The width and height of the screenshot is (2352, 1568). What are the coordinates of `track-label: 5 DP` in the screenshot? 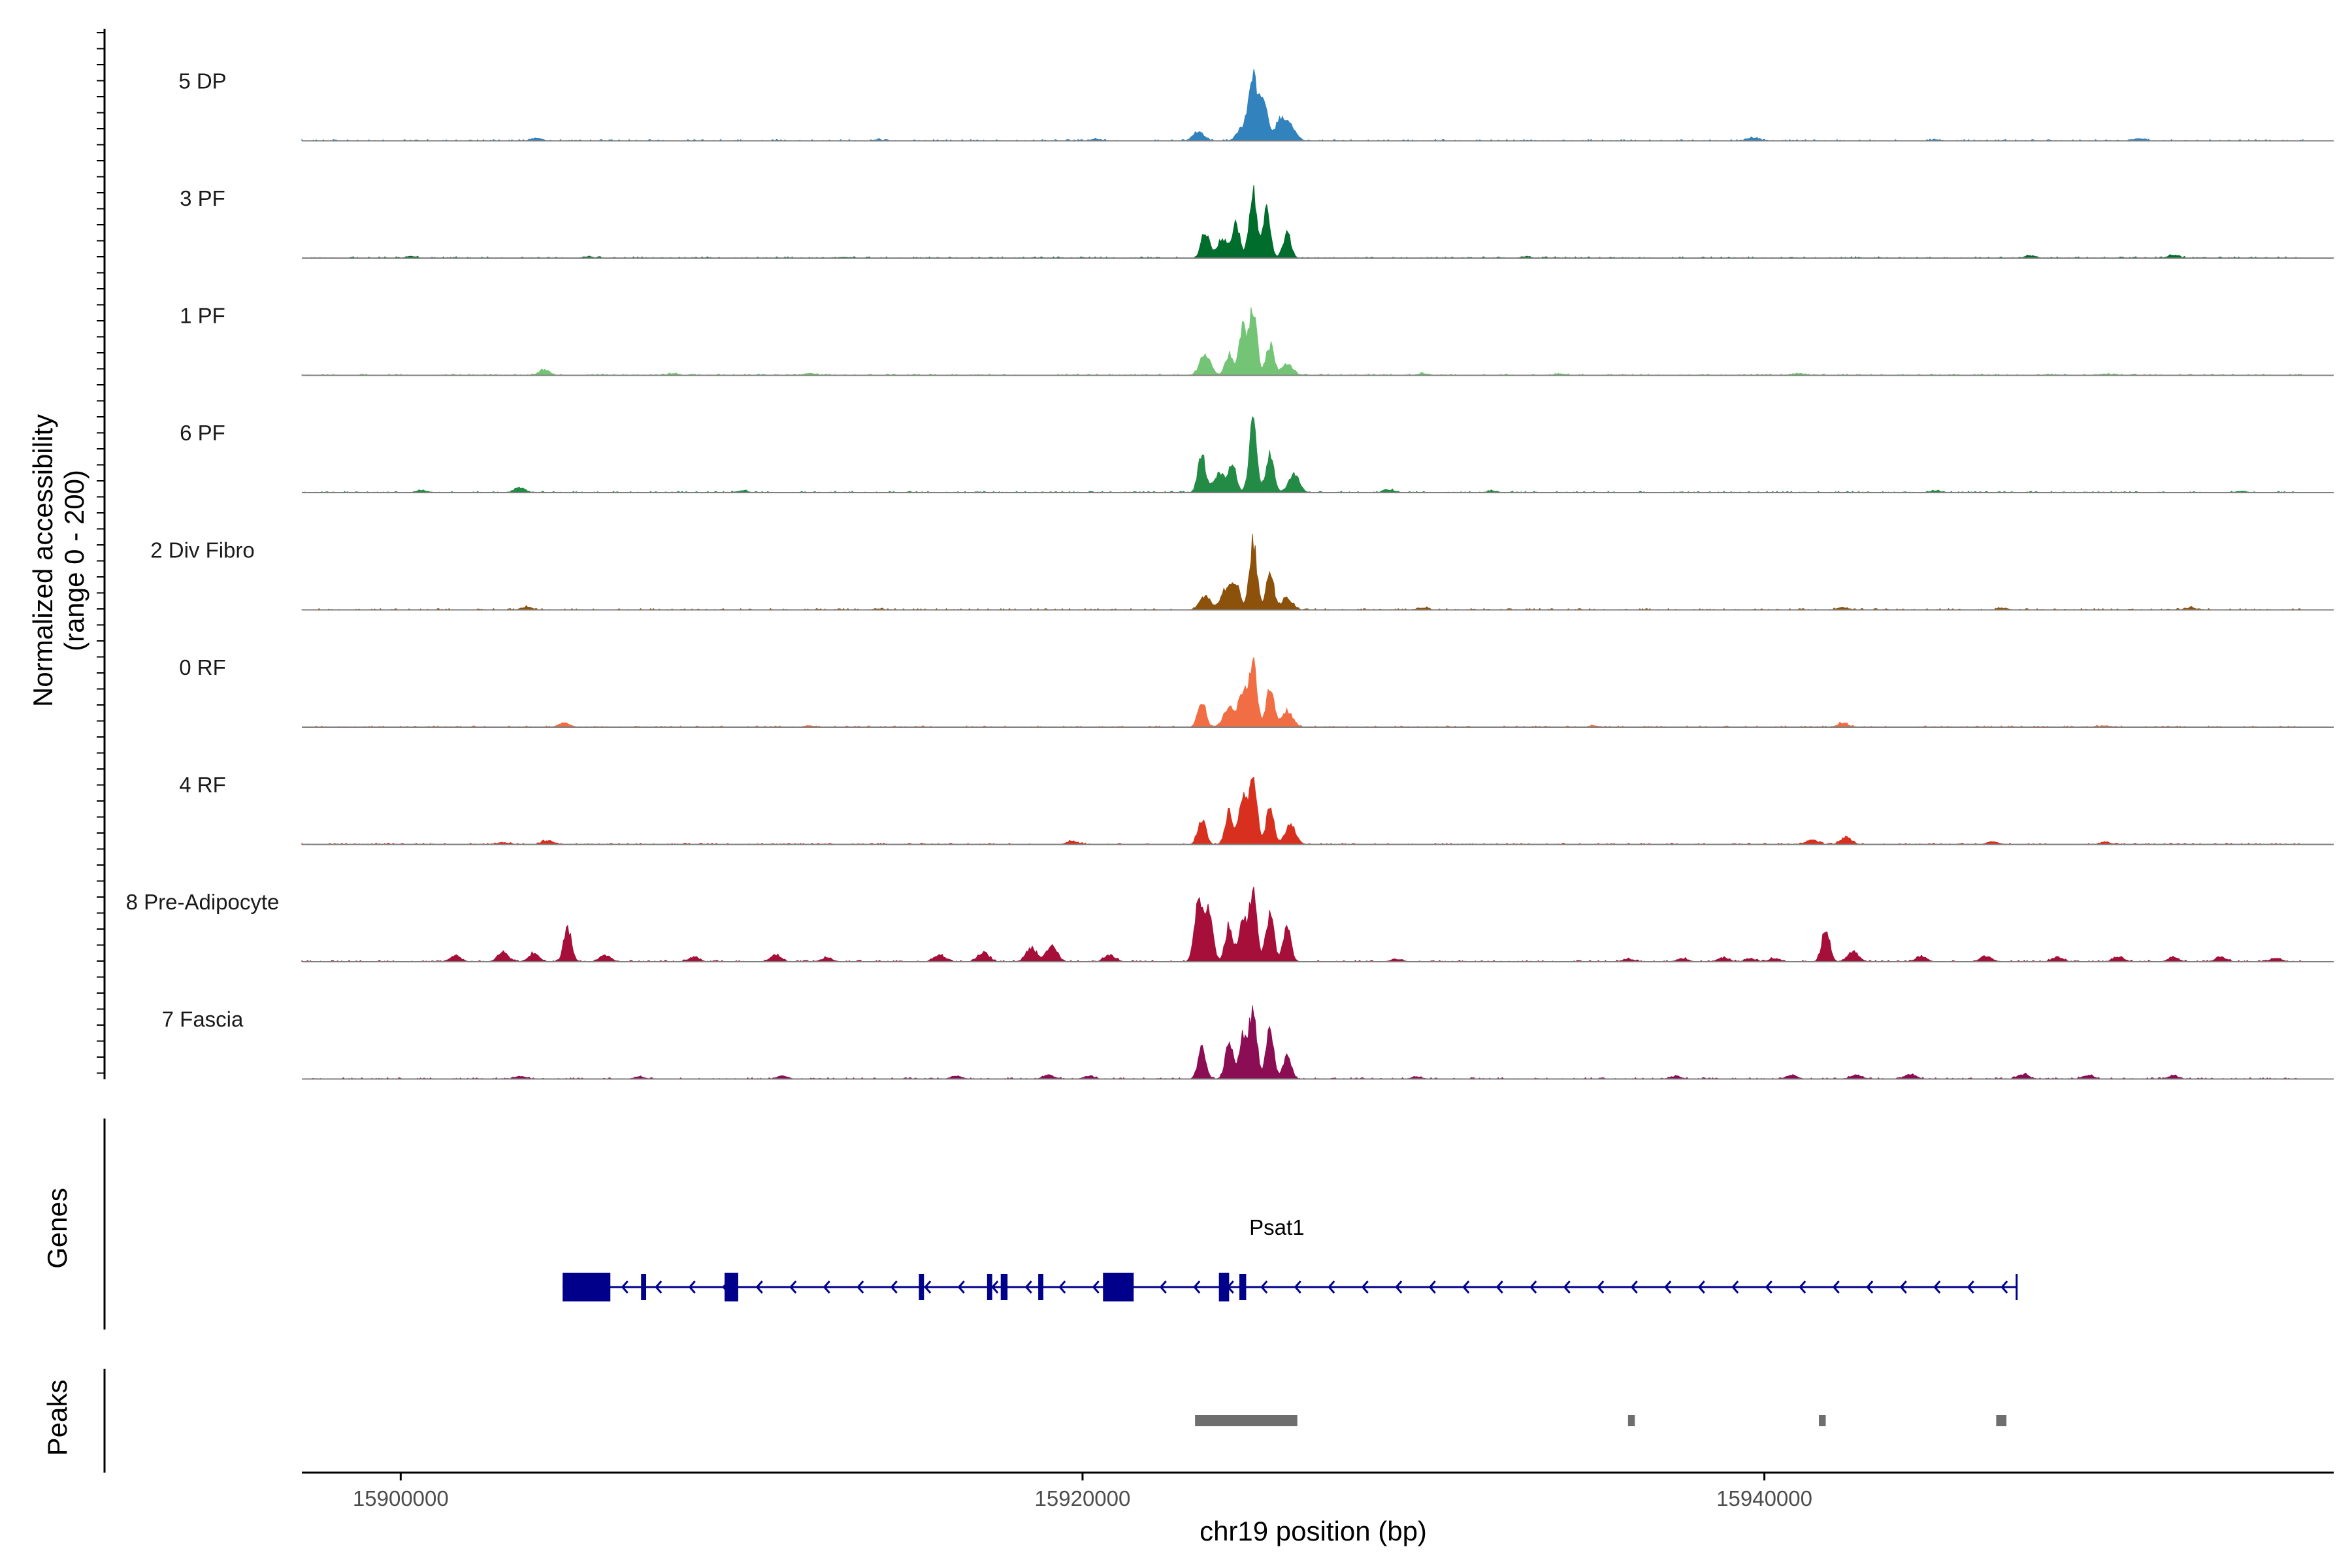 It's located at (202, 81).